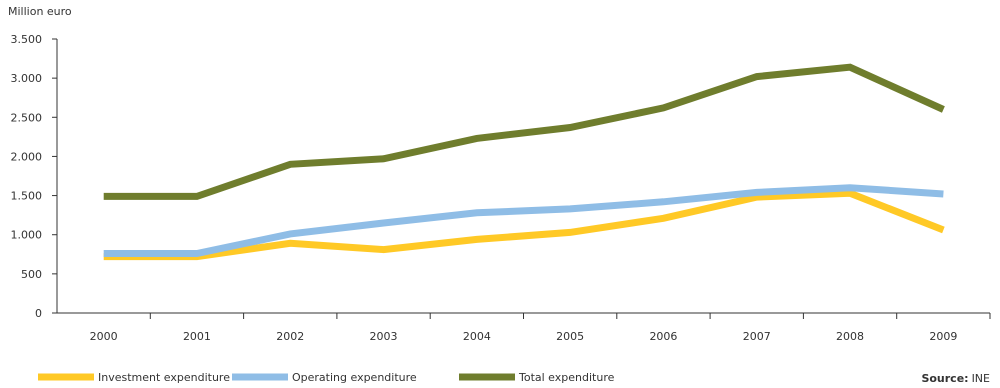  Describe the element at coordinates (981, 378) in the screenshot. I see `source-value: INE` at that location.